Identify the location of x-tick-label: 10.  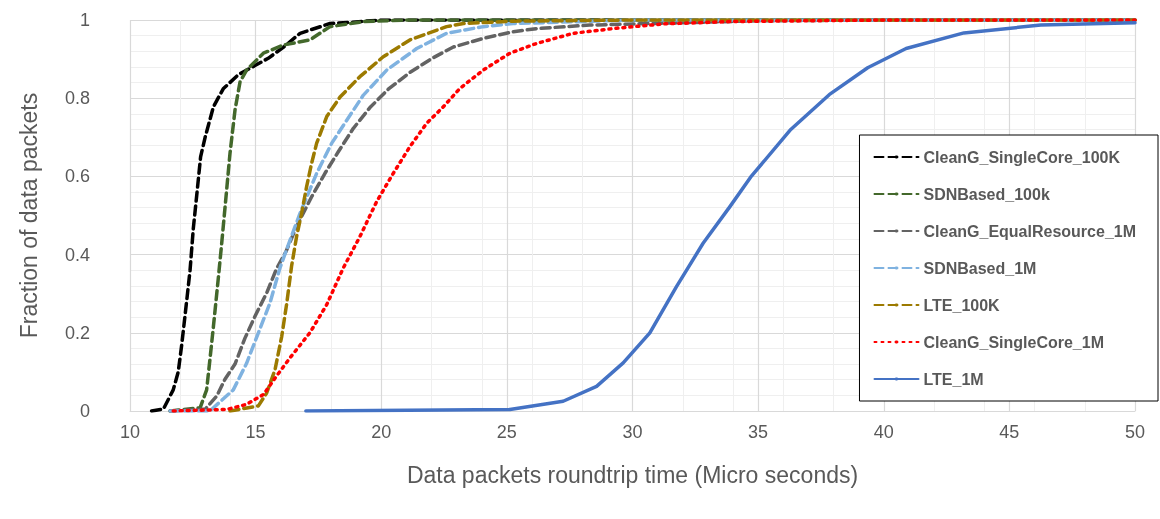
(130, 432).